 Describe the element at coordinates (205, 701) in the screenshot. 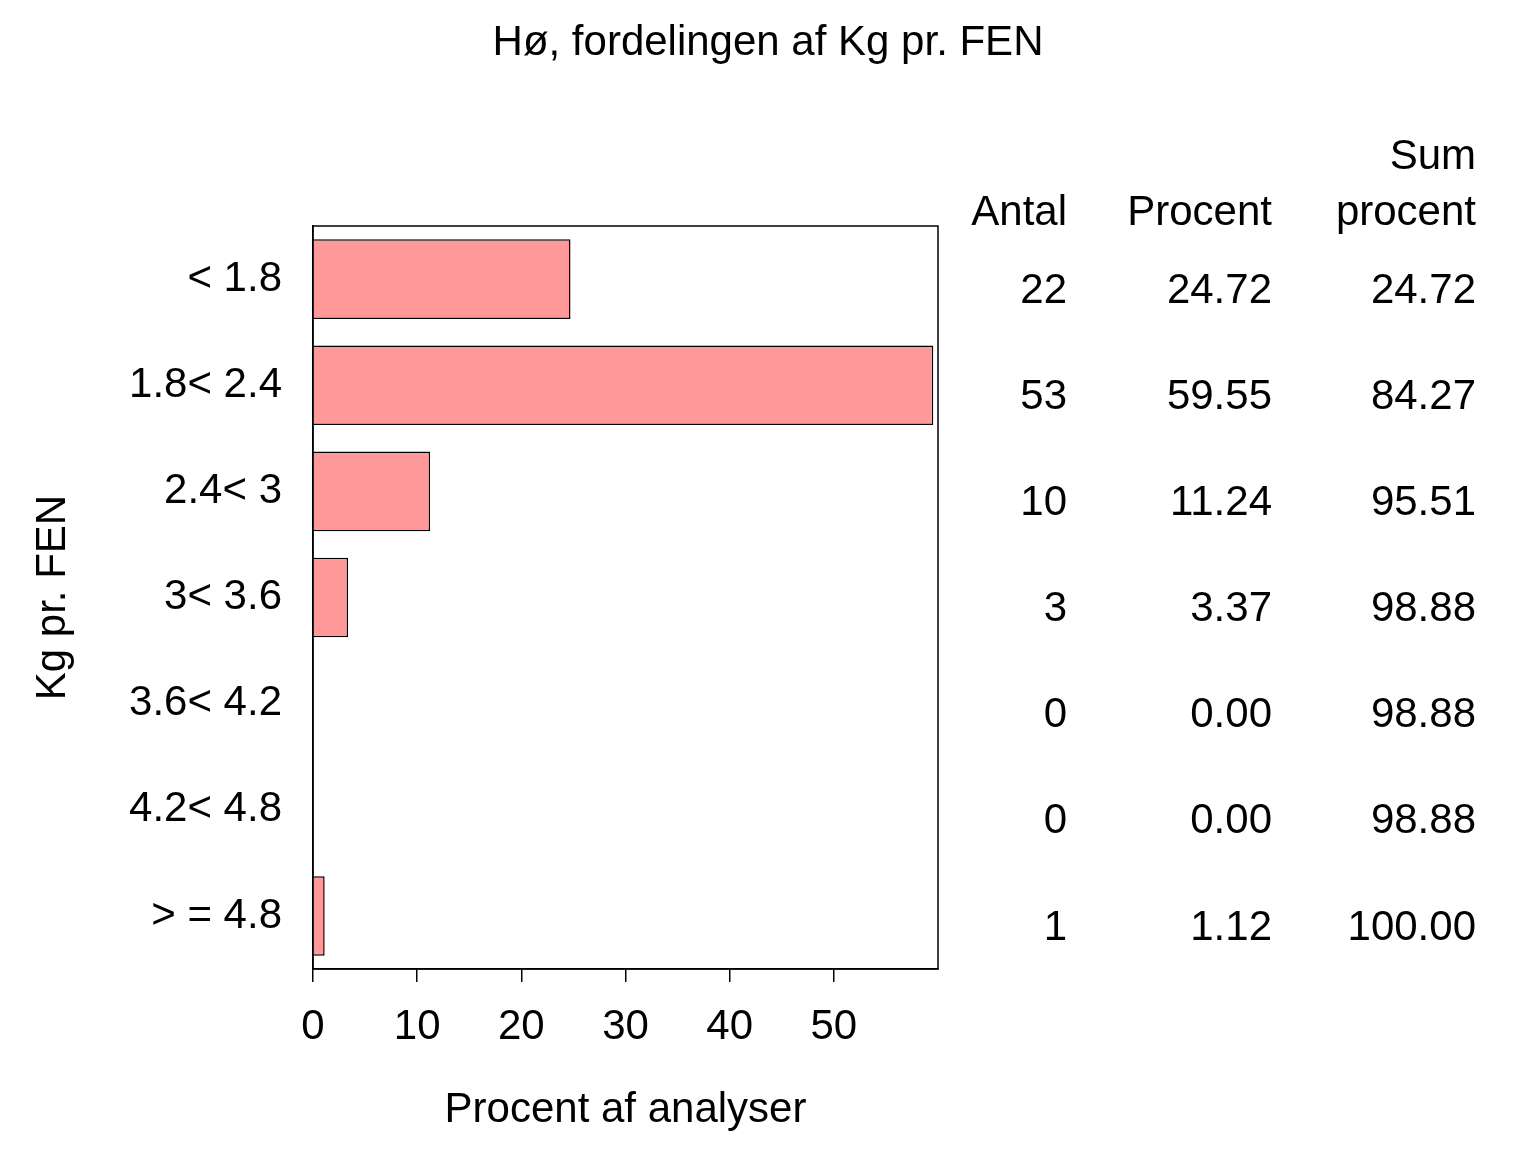

I see `y-tick-label: 3.6< 4.2` at that location.